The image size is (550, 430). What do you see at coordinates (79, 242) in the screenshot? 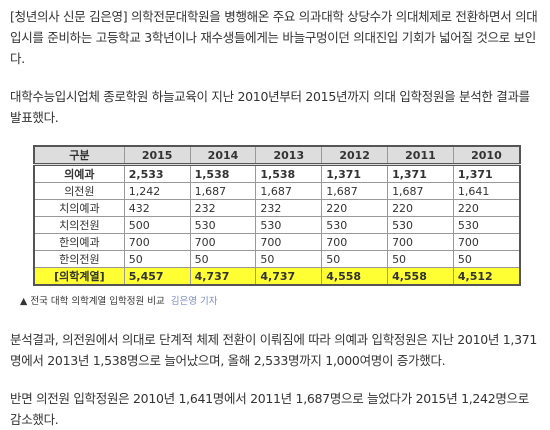
I see `row-label: 한의예과` at bounding box center [79, 242].